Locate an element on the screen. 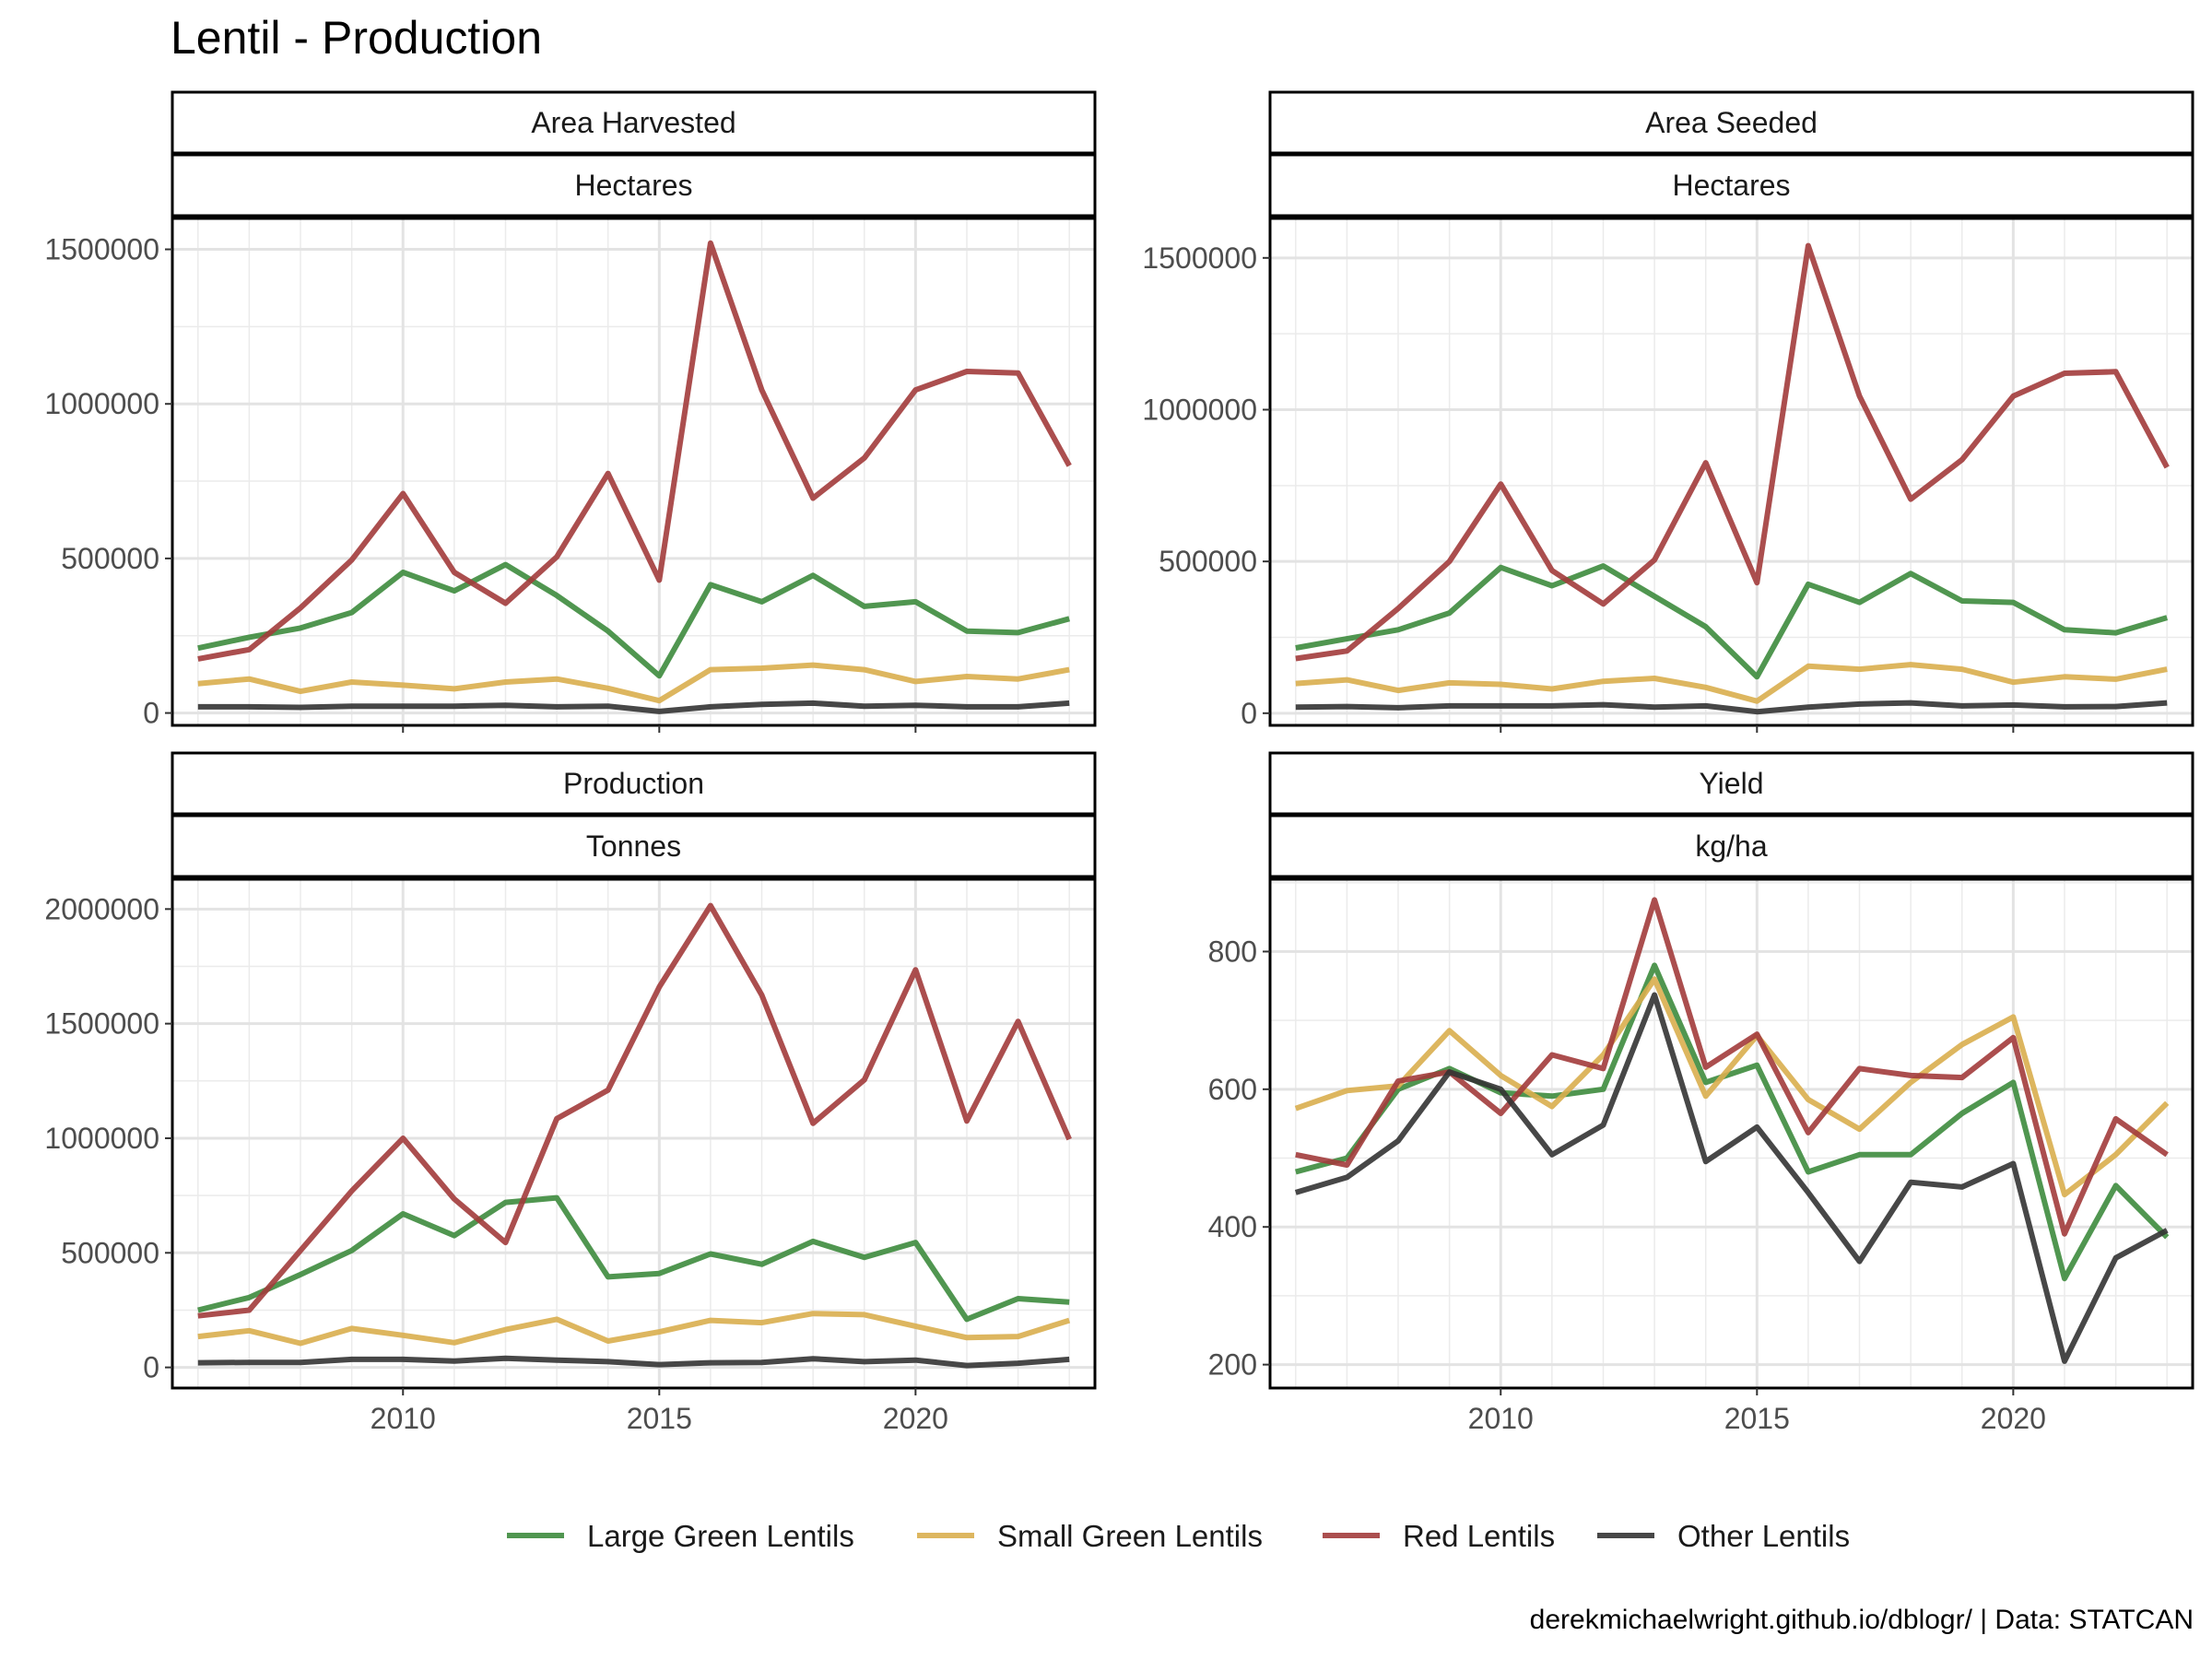 The width and height of the screenshot is (2212, 1659). legend-label: Large Green Lentils is located at coordinates (720, 1536).